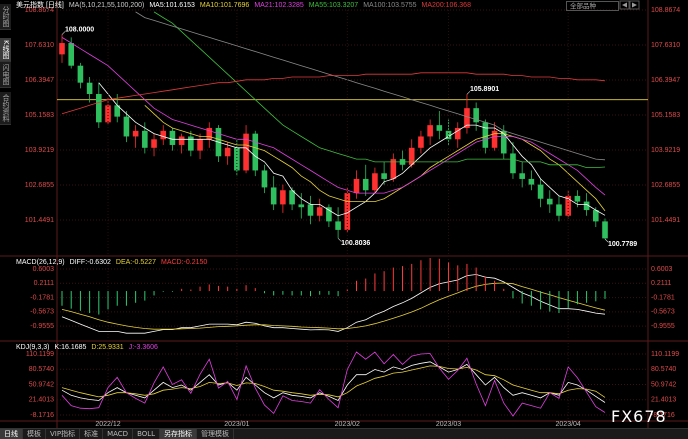  What do you see at coordinates (63, 434) in the screenshot?
I see `toolbar-item: VIP指标` at bounding box center [63, 434].